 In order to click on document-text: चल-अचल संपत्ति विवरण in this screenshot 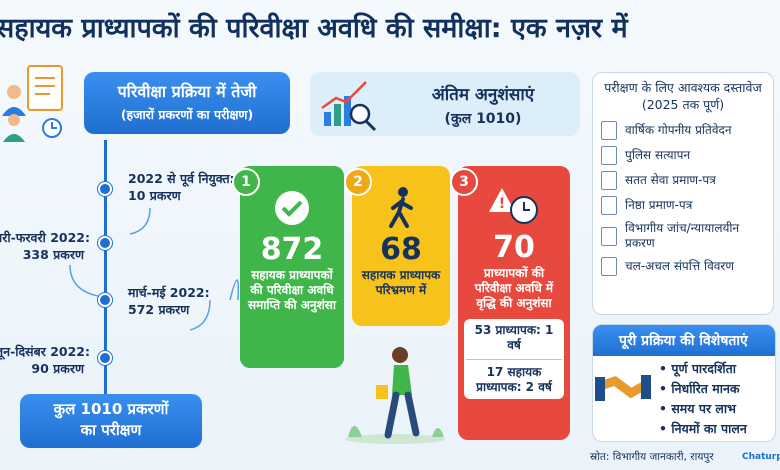, I will do `click(680, 266)`.